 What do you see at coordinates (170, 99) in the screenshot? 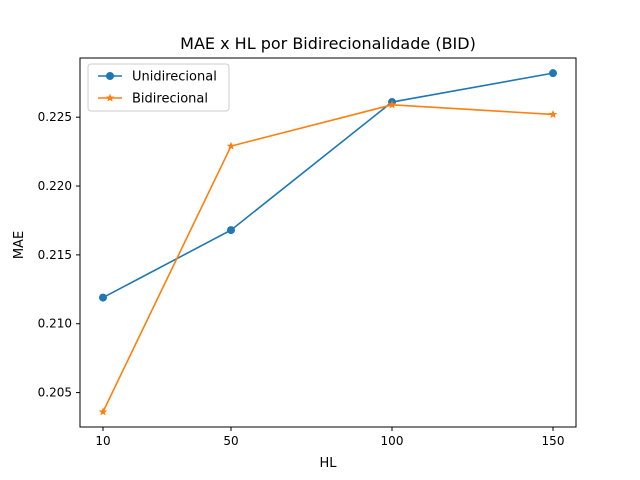
I see `legend-label: Bidirecional` at bounding box center [170, 99].